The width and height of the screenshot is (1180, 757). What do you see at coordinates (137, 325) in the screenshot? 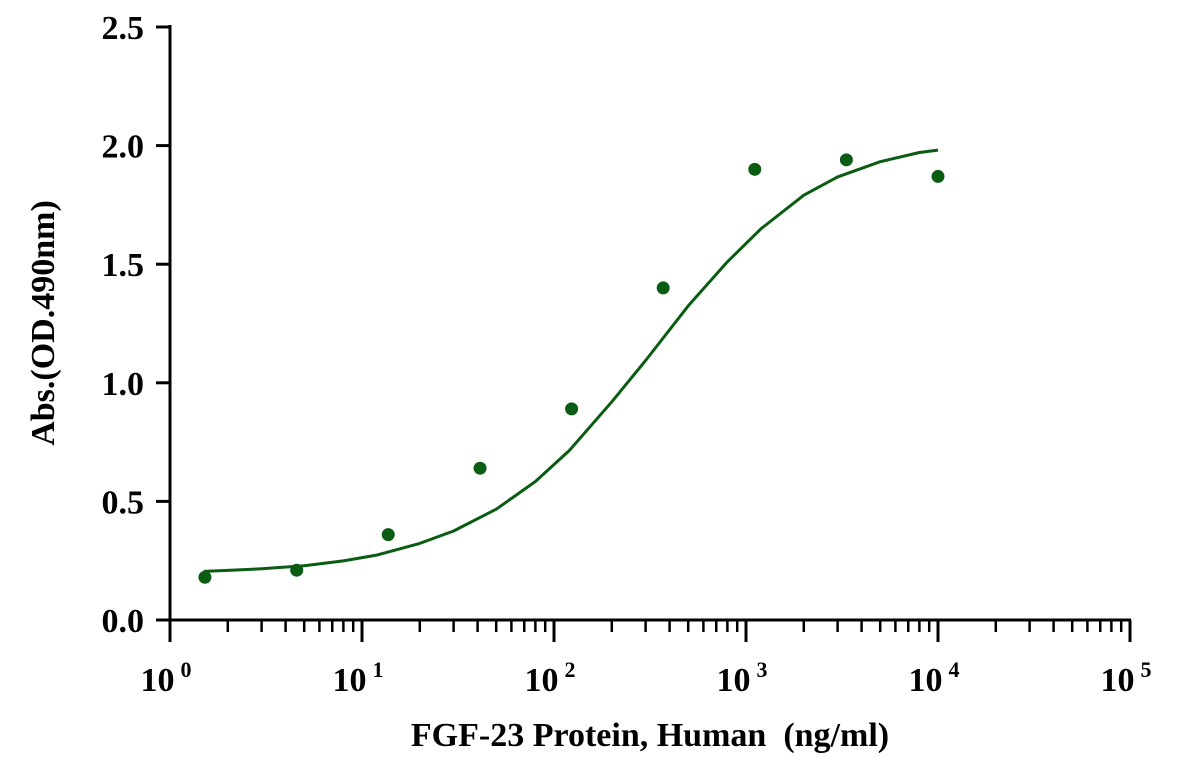
I see `y-axis: 0.0 0.5 1.0 1.5 2.0 2.5` at bounding box center [137, 325].